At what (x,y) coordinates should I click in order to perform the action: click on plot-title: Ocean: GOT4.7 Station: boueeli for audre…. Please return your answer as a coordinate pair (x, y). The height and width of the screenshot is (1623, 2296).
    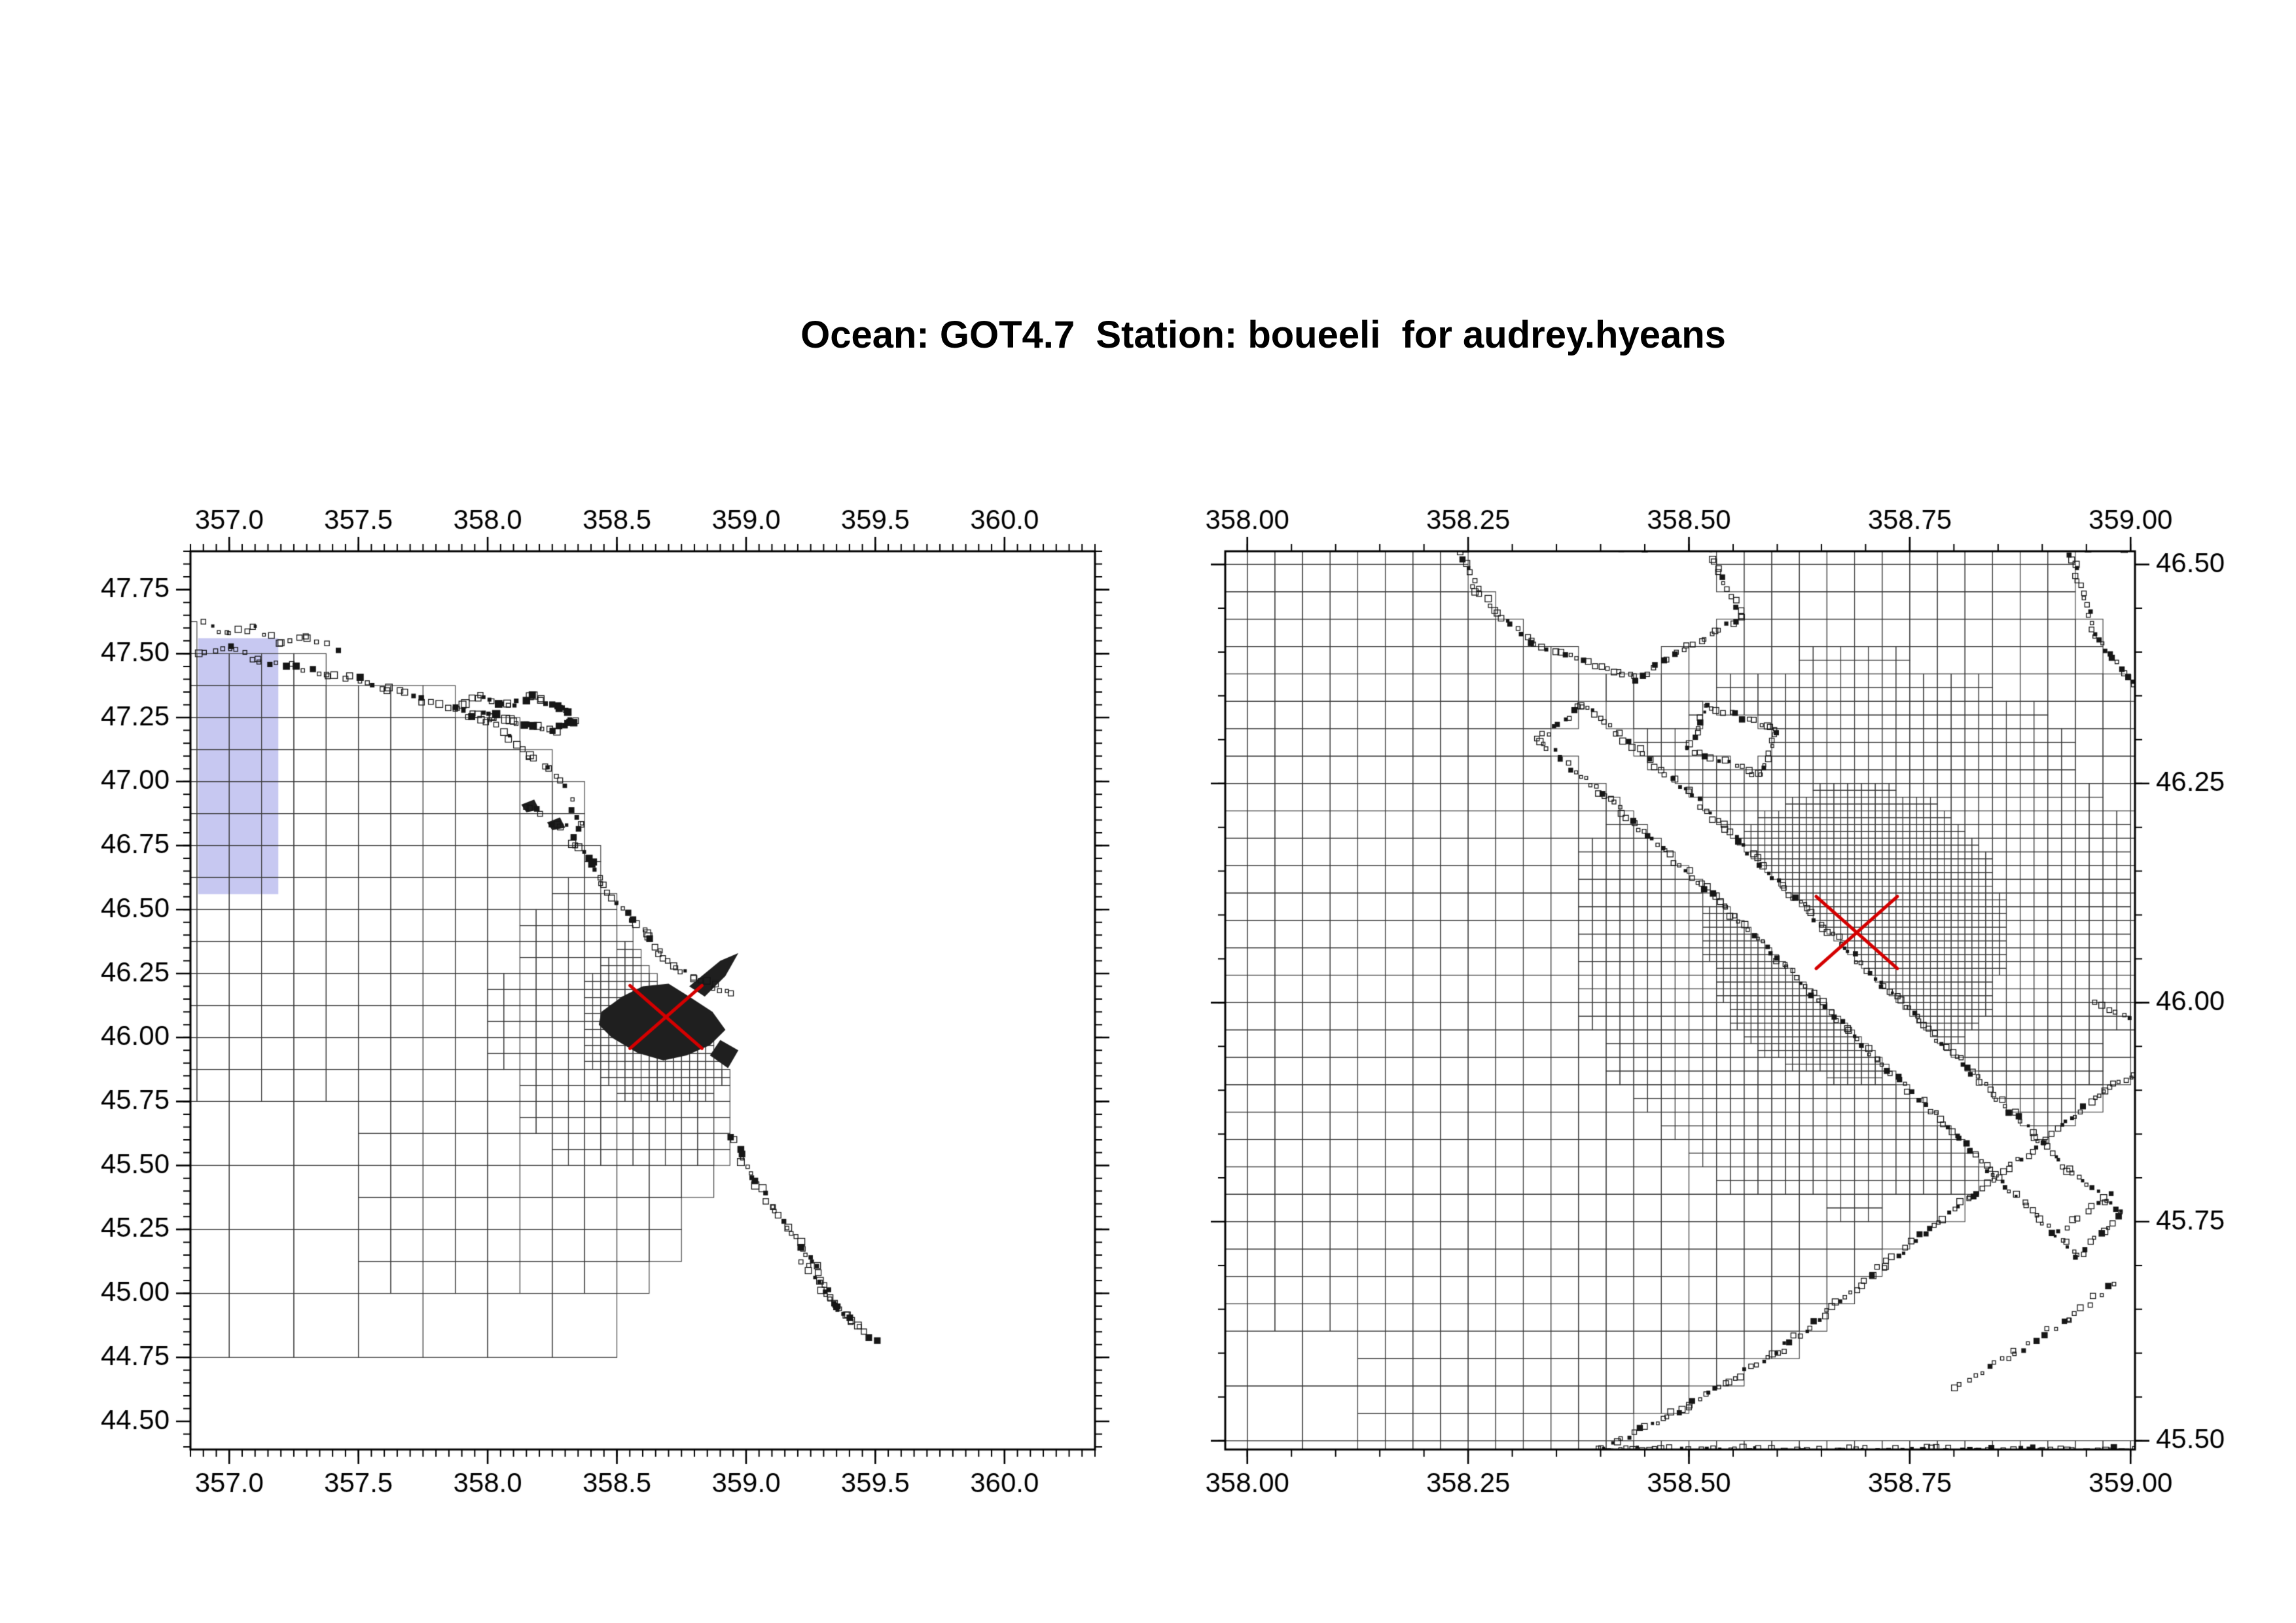
    Looking at the image, I should click on (1263, 335).